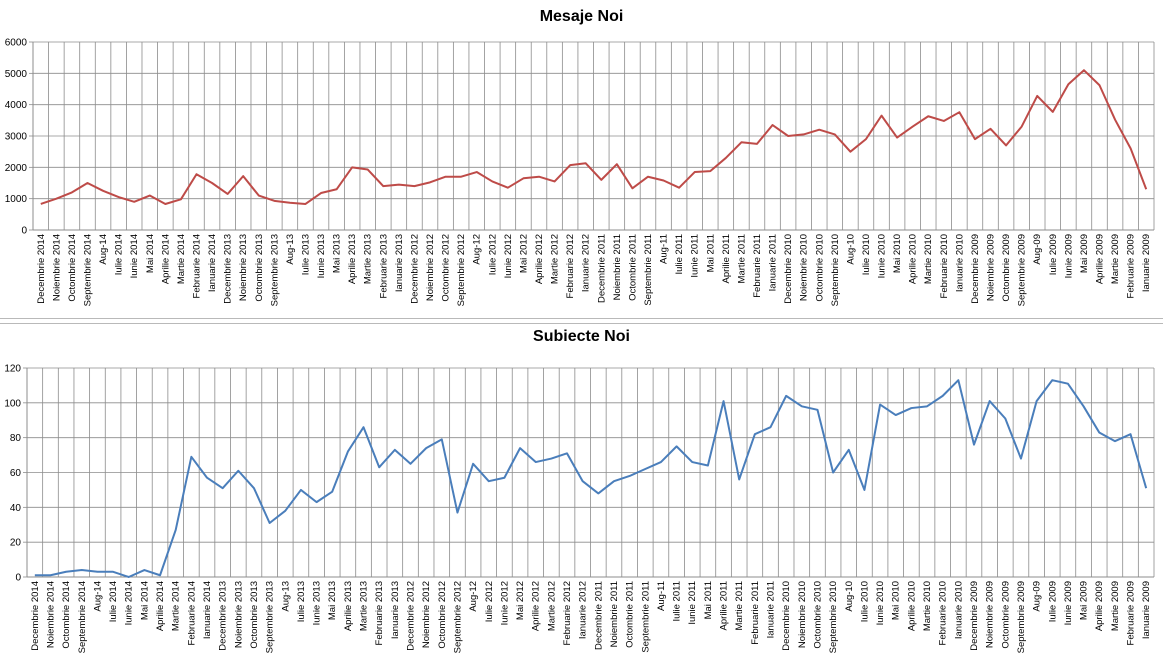 Image resolution: width=1163 pixels, height=664 pixels. What do you see at coordinates (16, 473) in the screenshot?
I see `y-tick-label: 60` at bounding box center [16, 473].